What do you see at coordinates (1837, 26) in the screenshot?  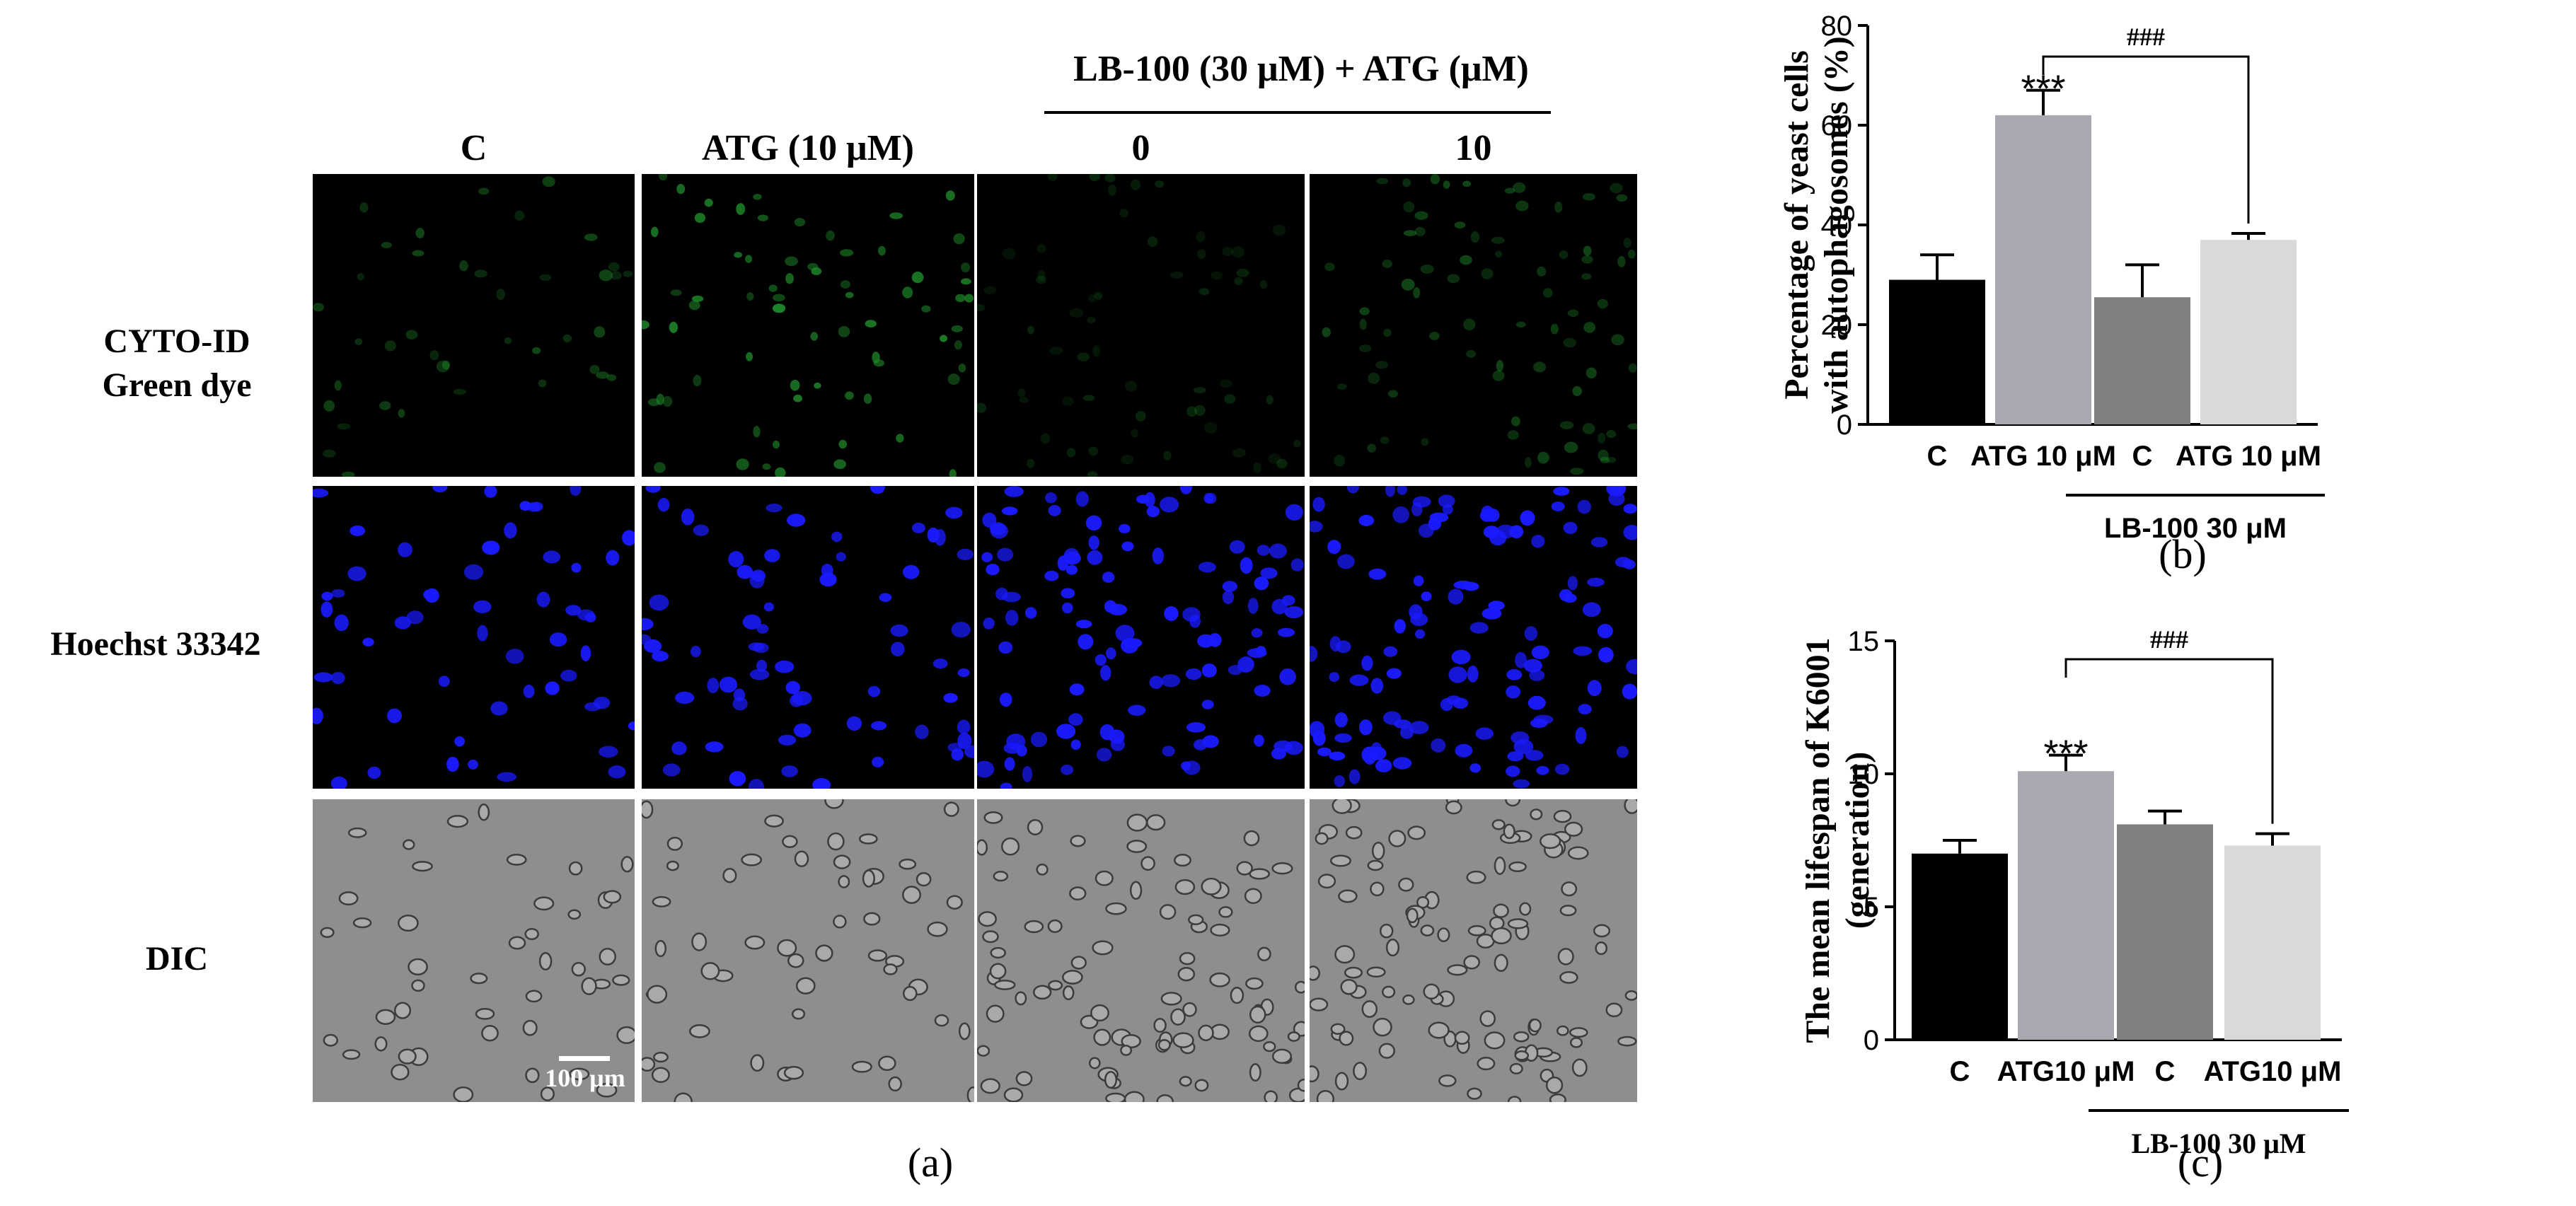 I see `y-tick-label: 80` at bounding box center [1837, 26].